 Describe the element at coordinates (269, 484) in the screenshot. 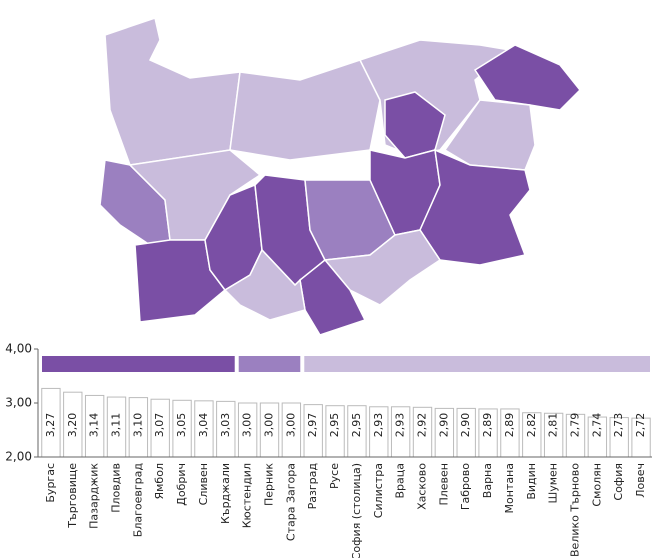

I see `x-tick-label: Перник` at that location.